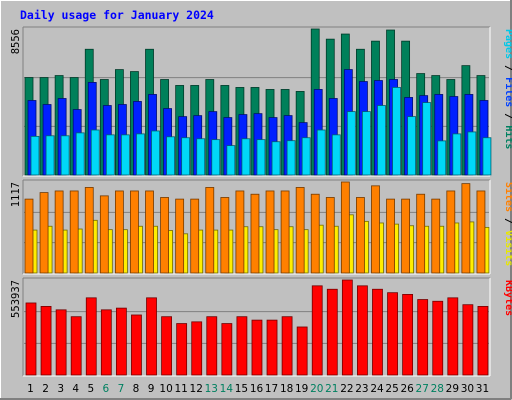 The width and height of the screenshot is (512, 400). What do you see at coordinates (507, 197) in the screenshot?
I see `legend-part: Sites` at bounding box center [507, 197].